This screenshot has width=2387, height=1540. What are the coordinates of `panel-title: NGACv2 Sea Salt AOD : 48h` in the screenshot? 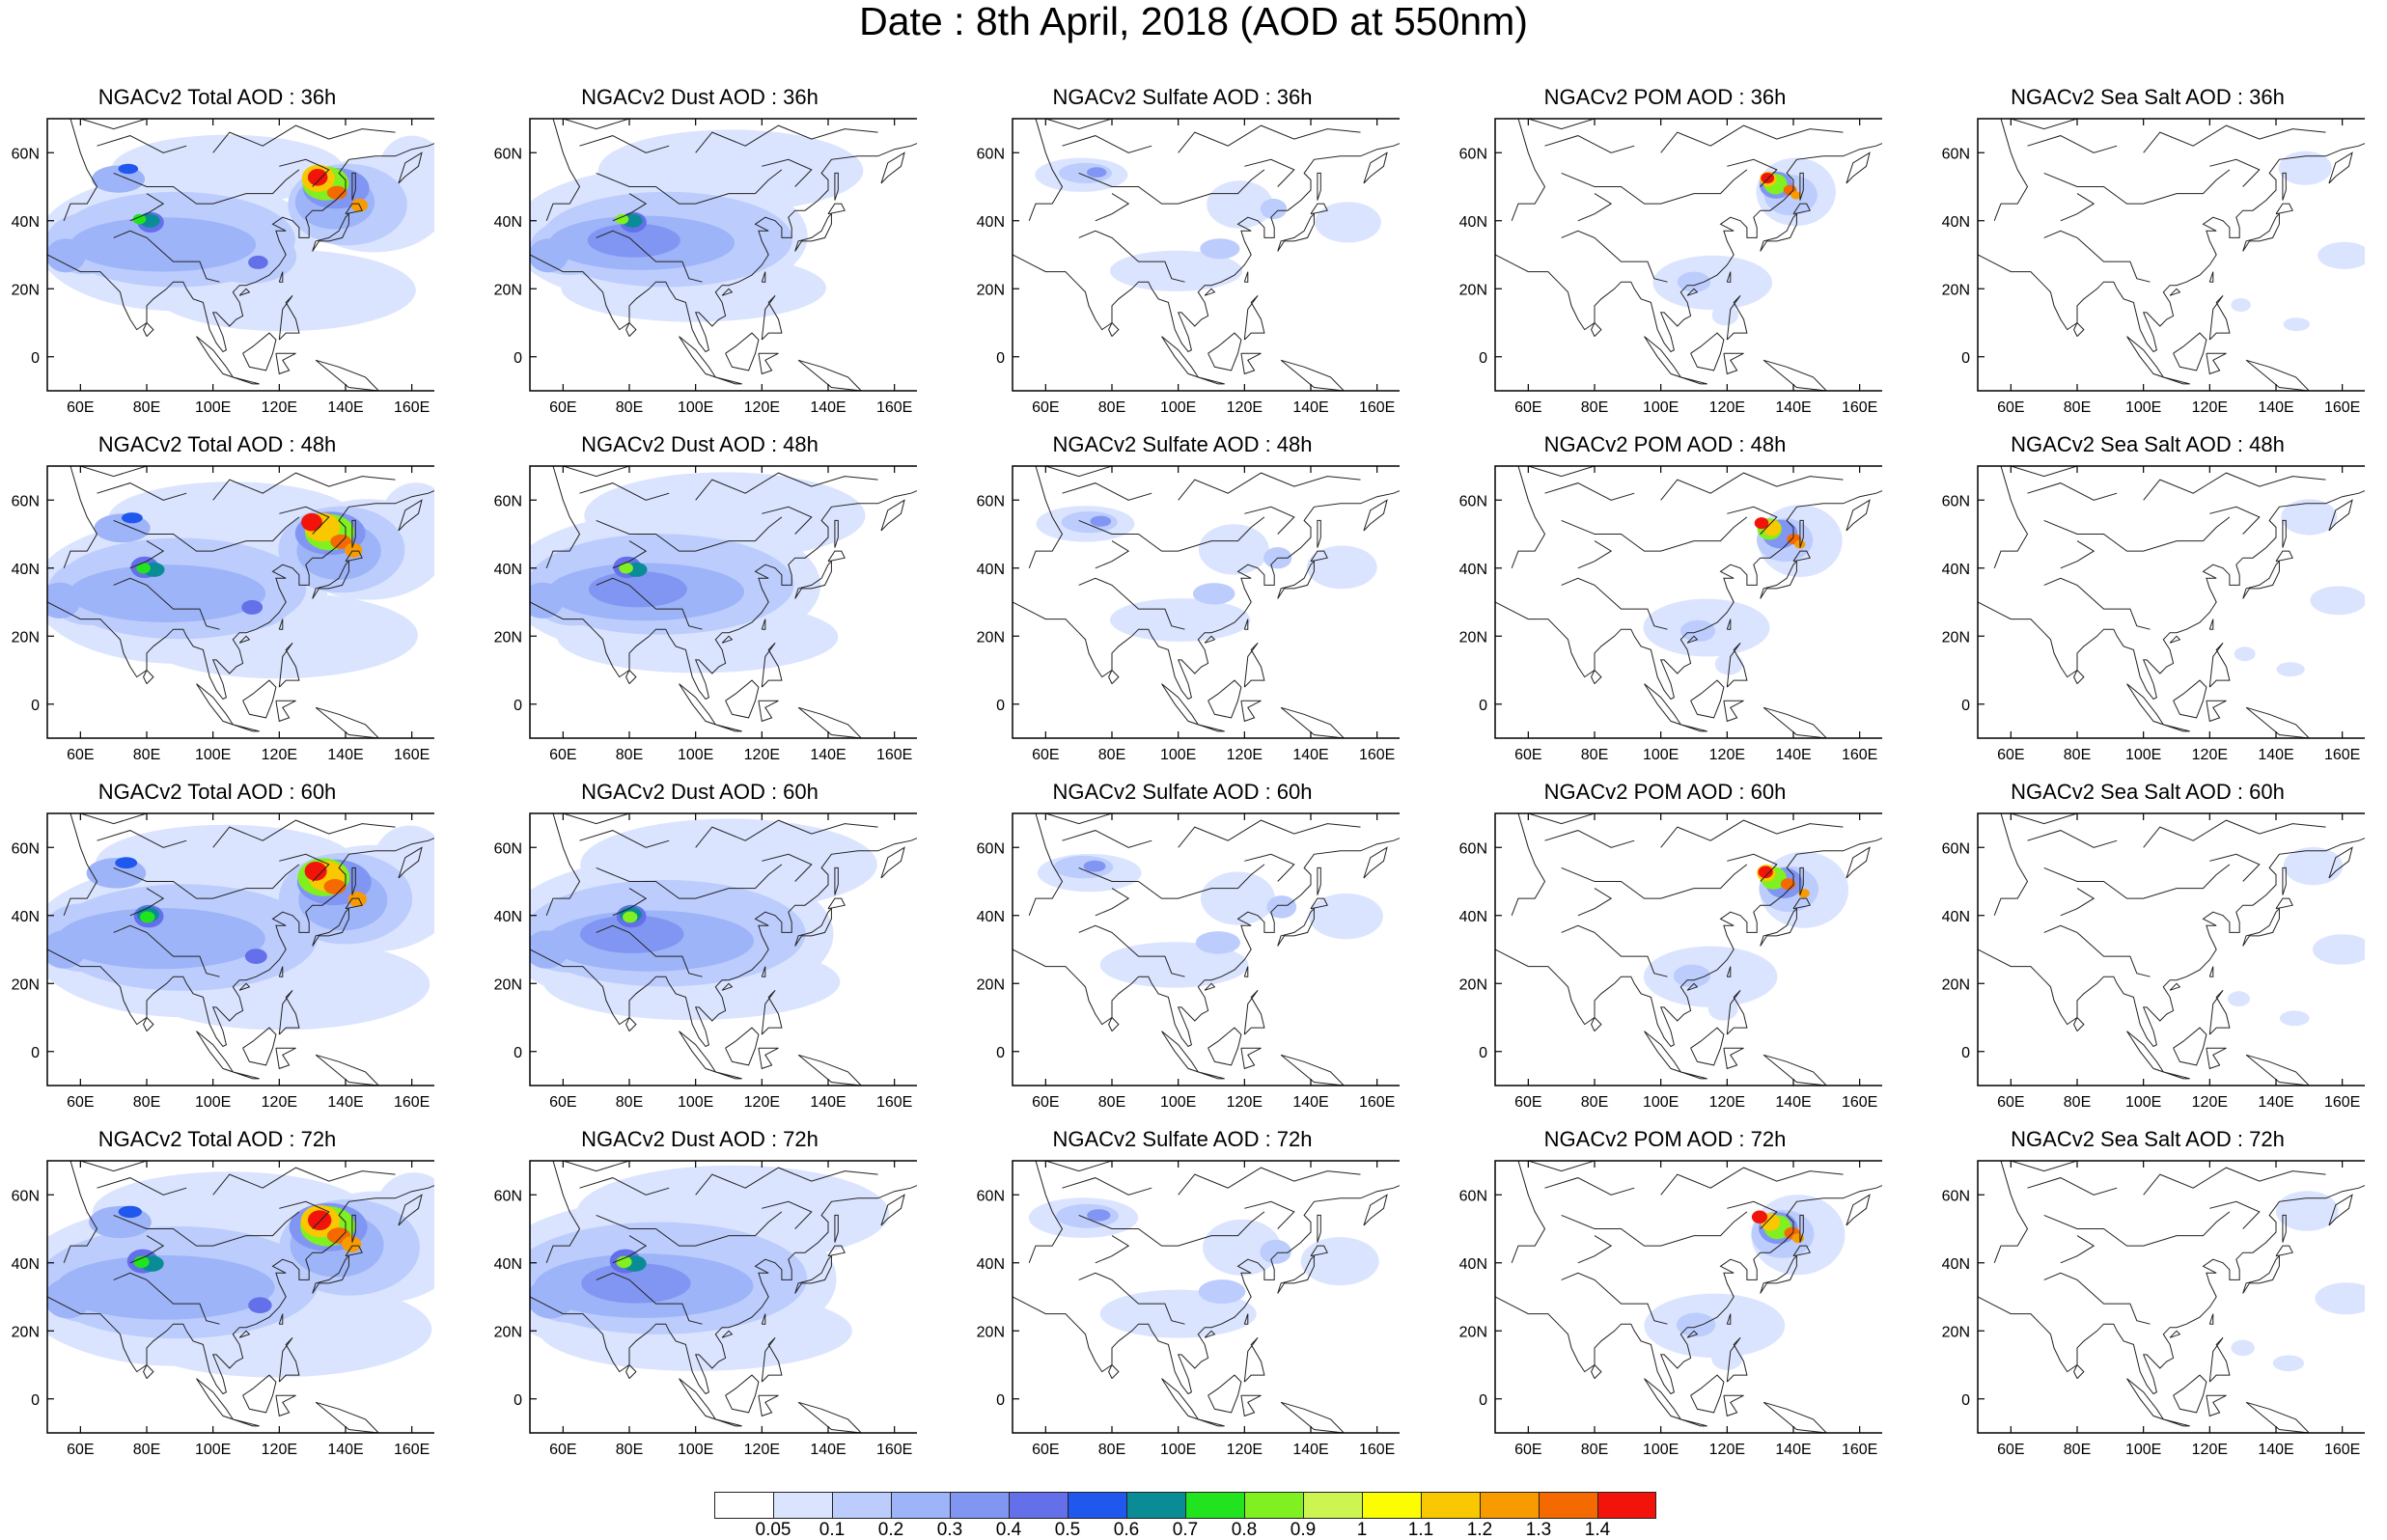 It's located at (2148, 444).